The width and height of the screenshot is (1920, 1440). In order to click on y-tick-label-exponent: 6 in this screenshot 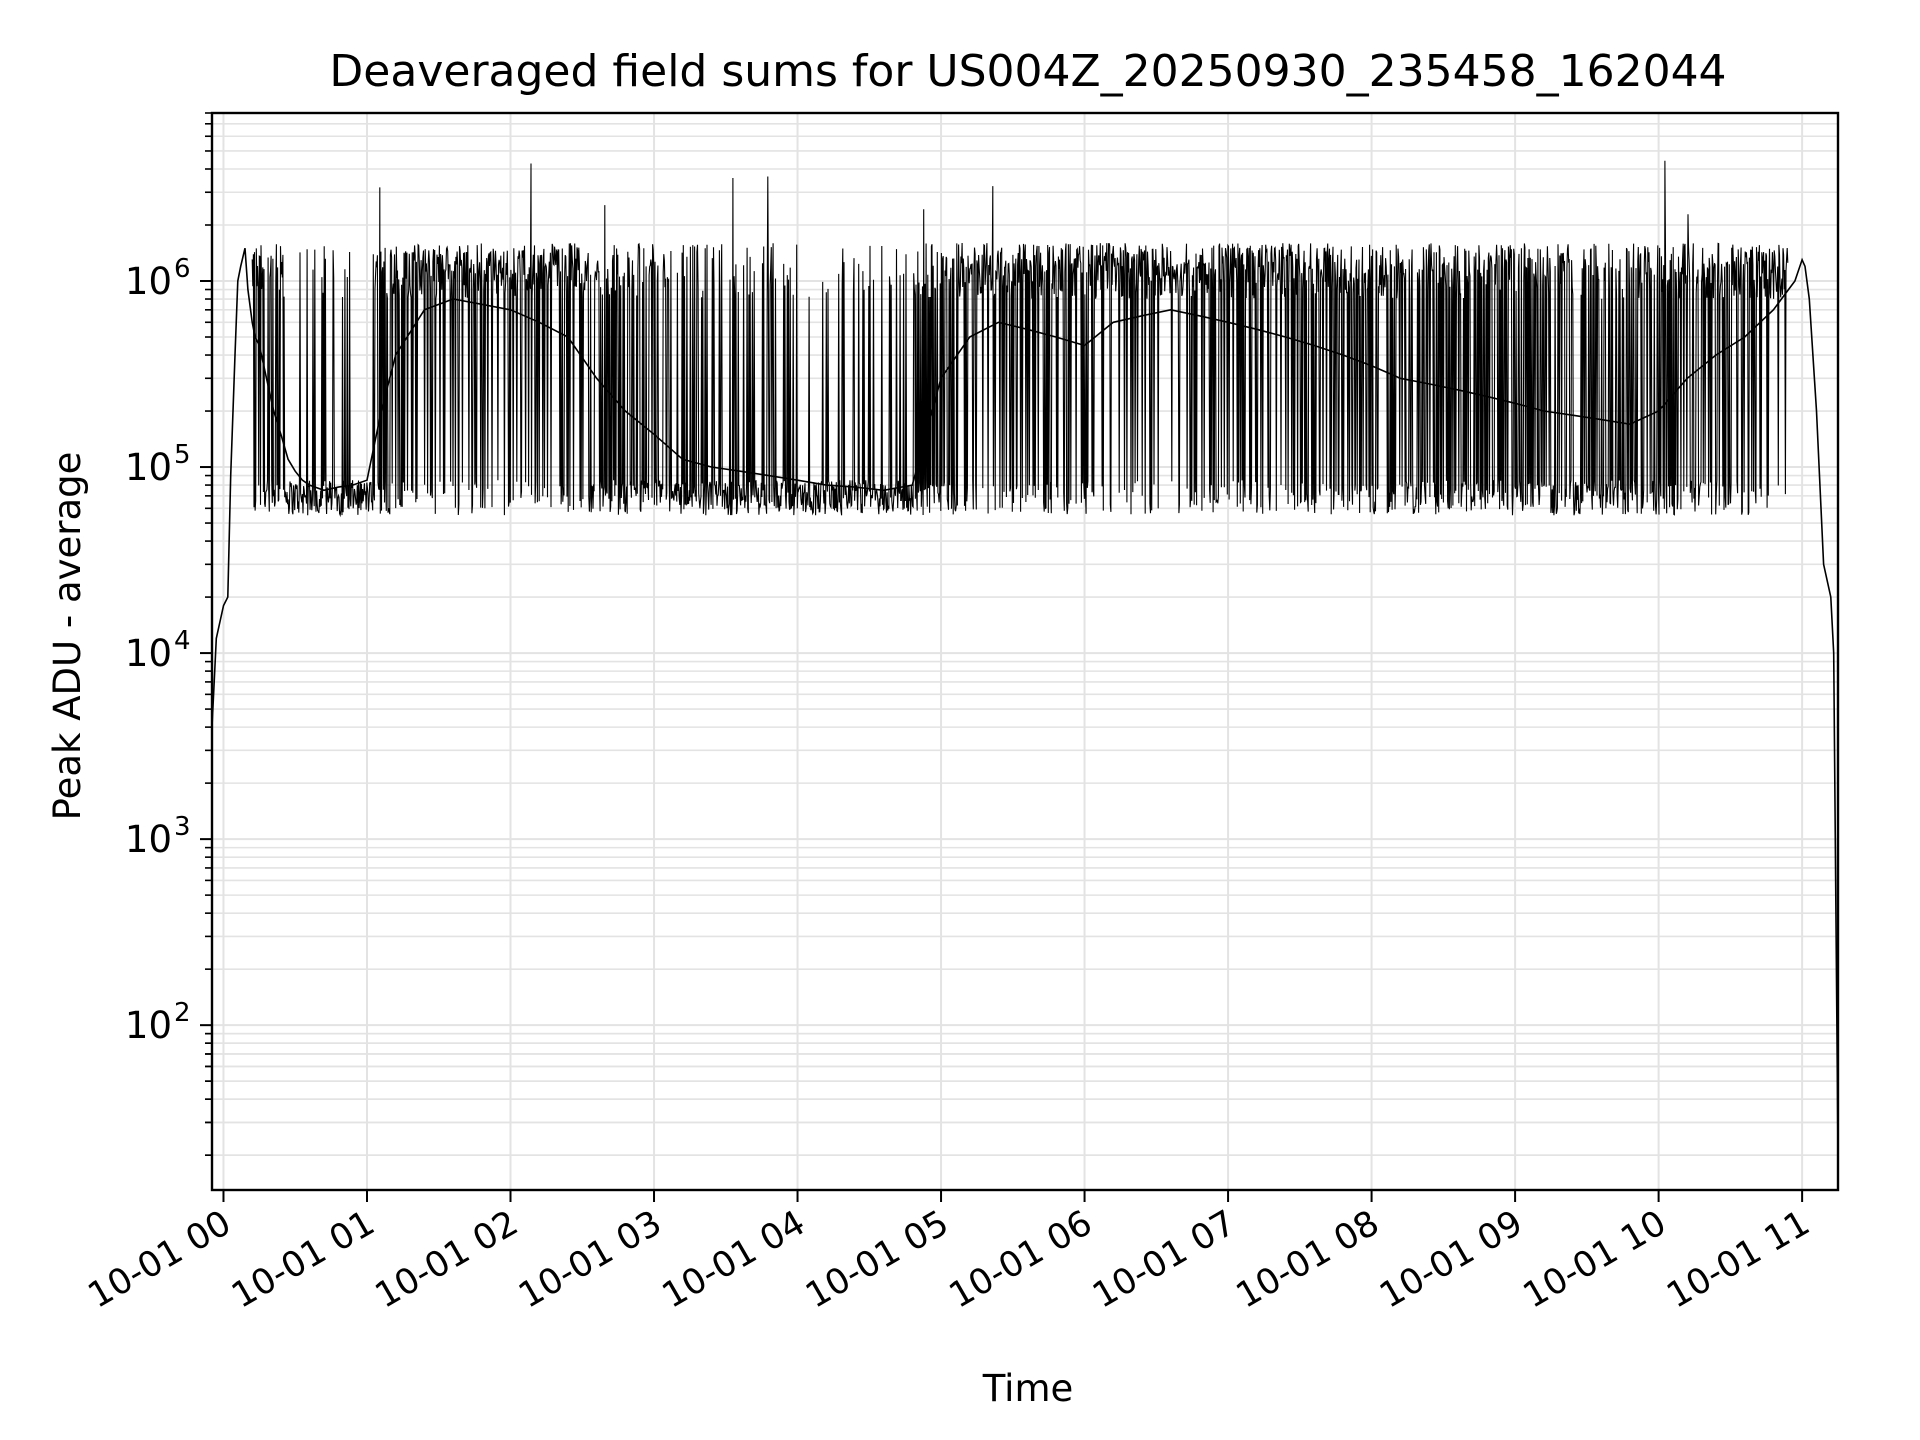, I will do `click(182, 269)`.